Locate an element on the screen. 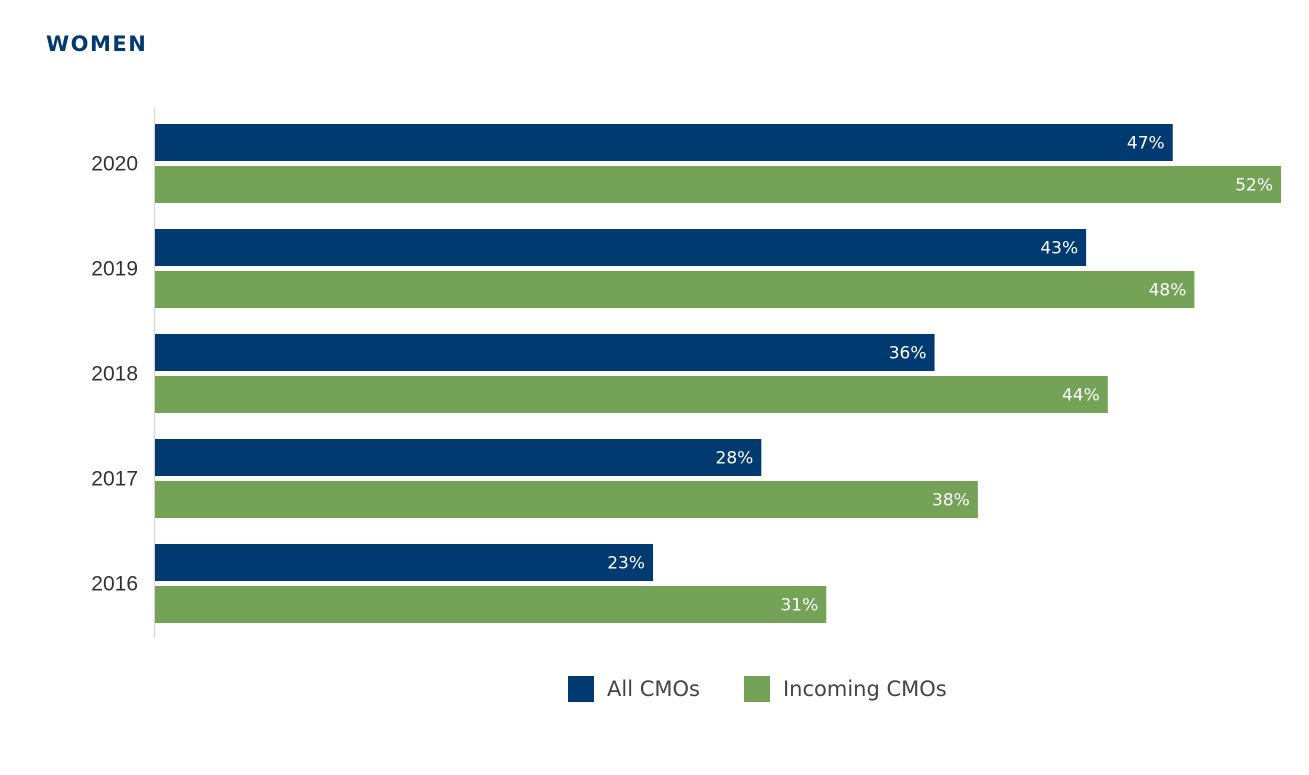 Image resolution: width=1309 pixels, height=775 pixels. legend: All CMOs Incoming CMOs is located at coordinates (779, 689).